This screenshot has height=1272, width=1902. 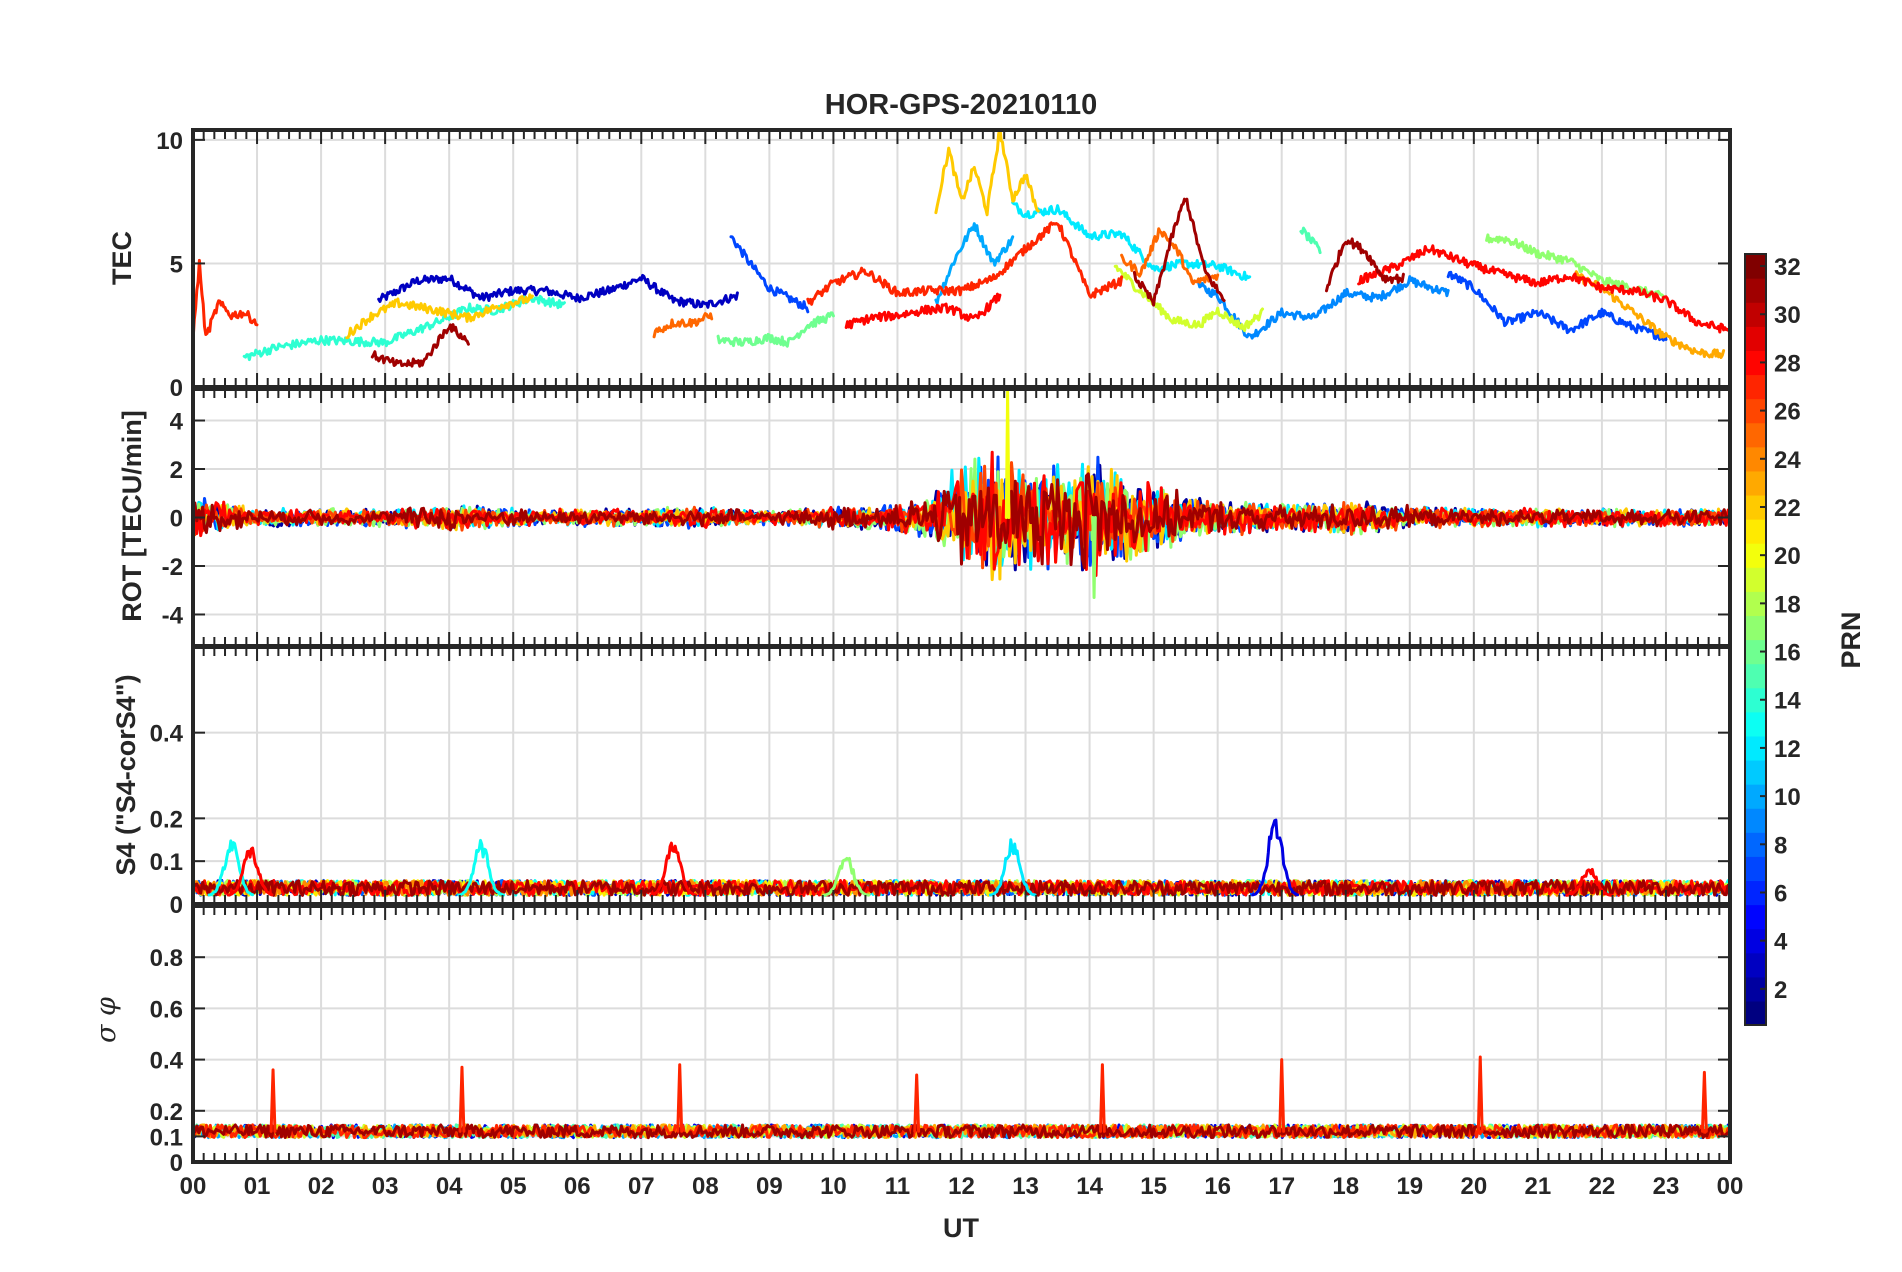 I want to click on x-tick-label: 08, so click(x=705, y=1186).